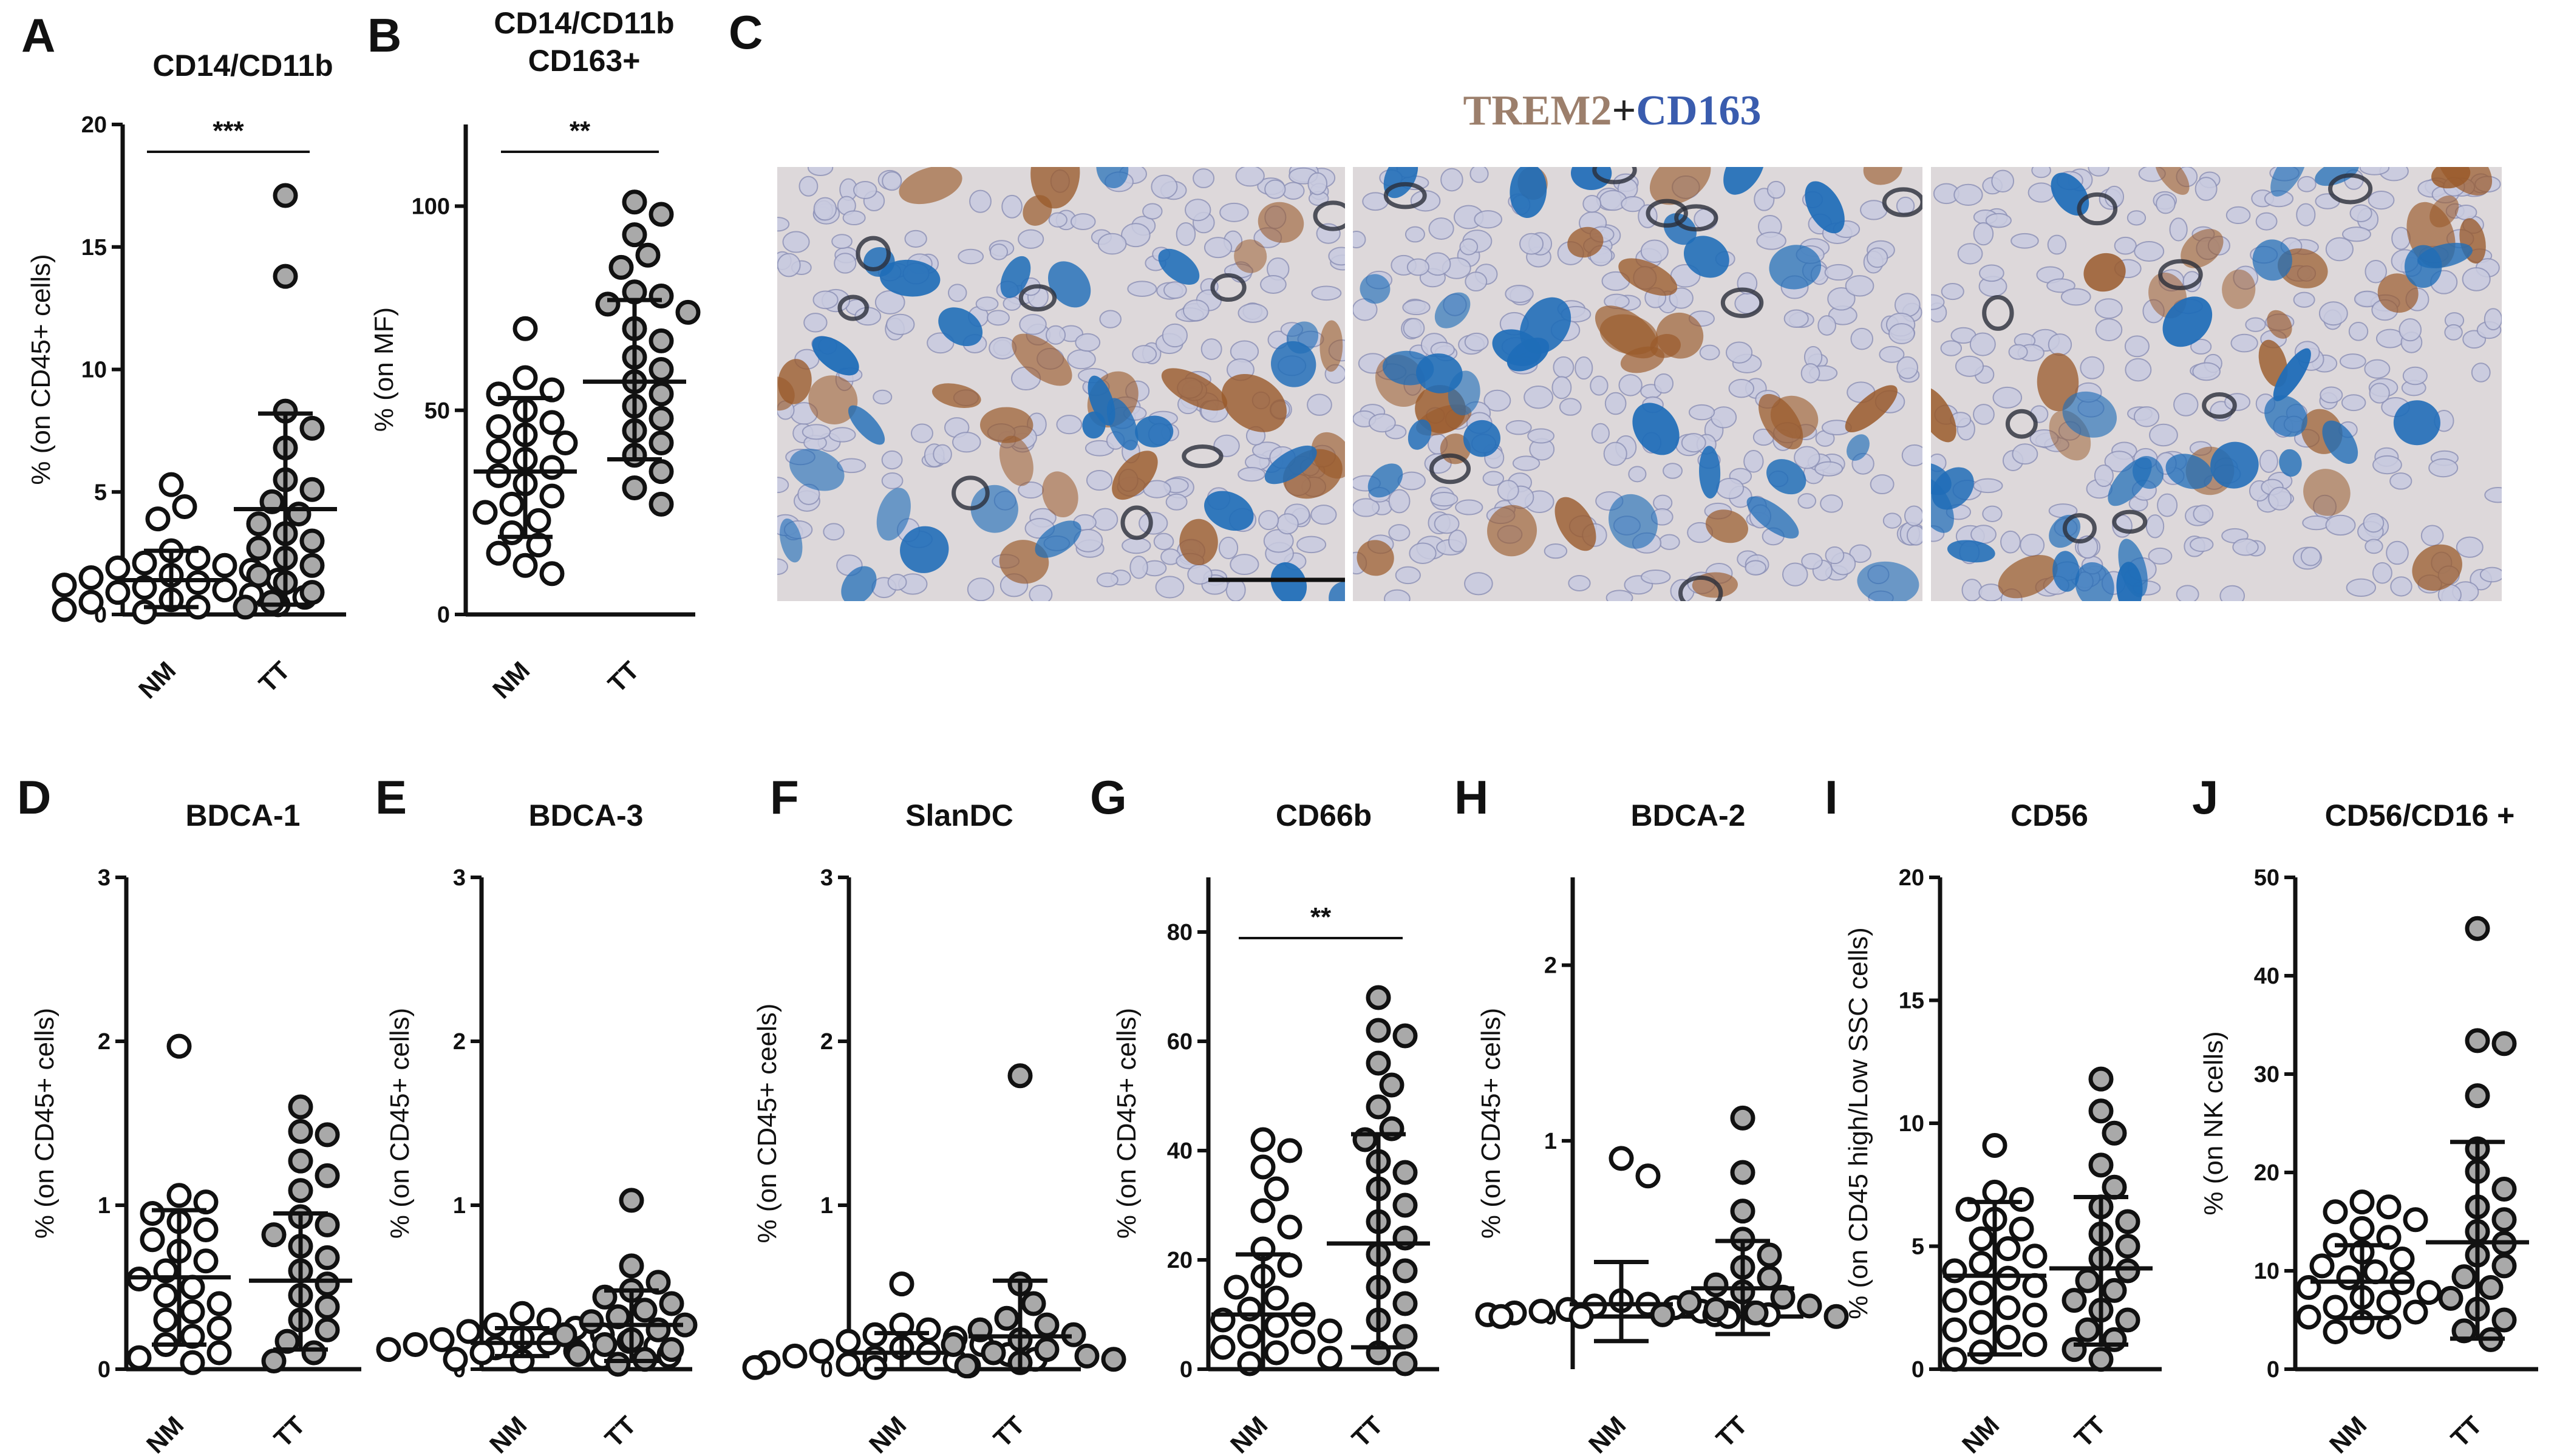  I want to click on y-axis-label: % (on CD45+ cells), so click(45, 1123).